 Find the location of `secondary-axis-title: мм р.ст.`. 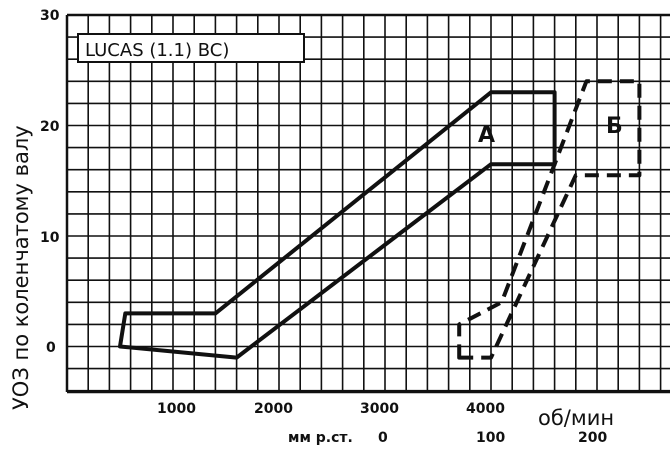

secondary-axis-title: мм р.ст. is located at coordinates (320, 438).